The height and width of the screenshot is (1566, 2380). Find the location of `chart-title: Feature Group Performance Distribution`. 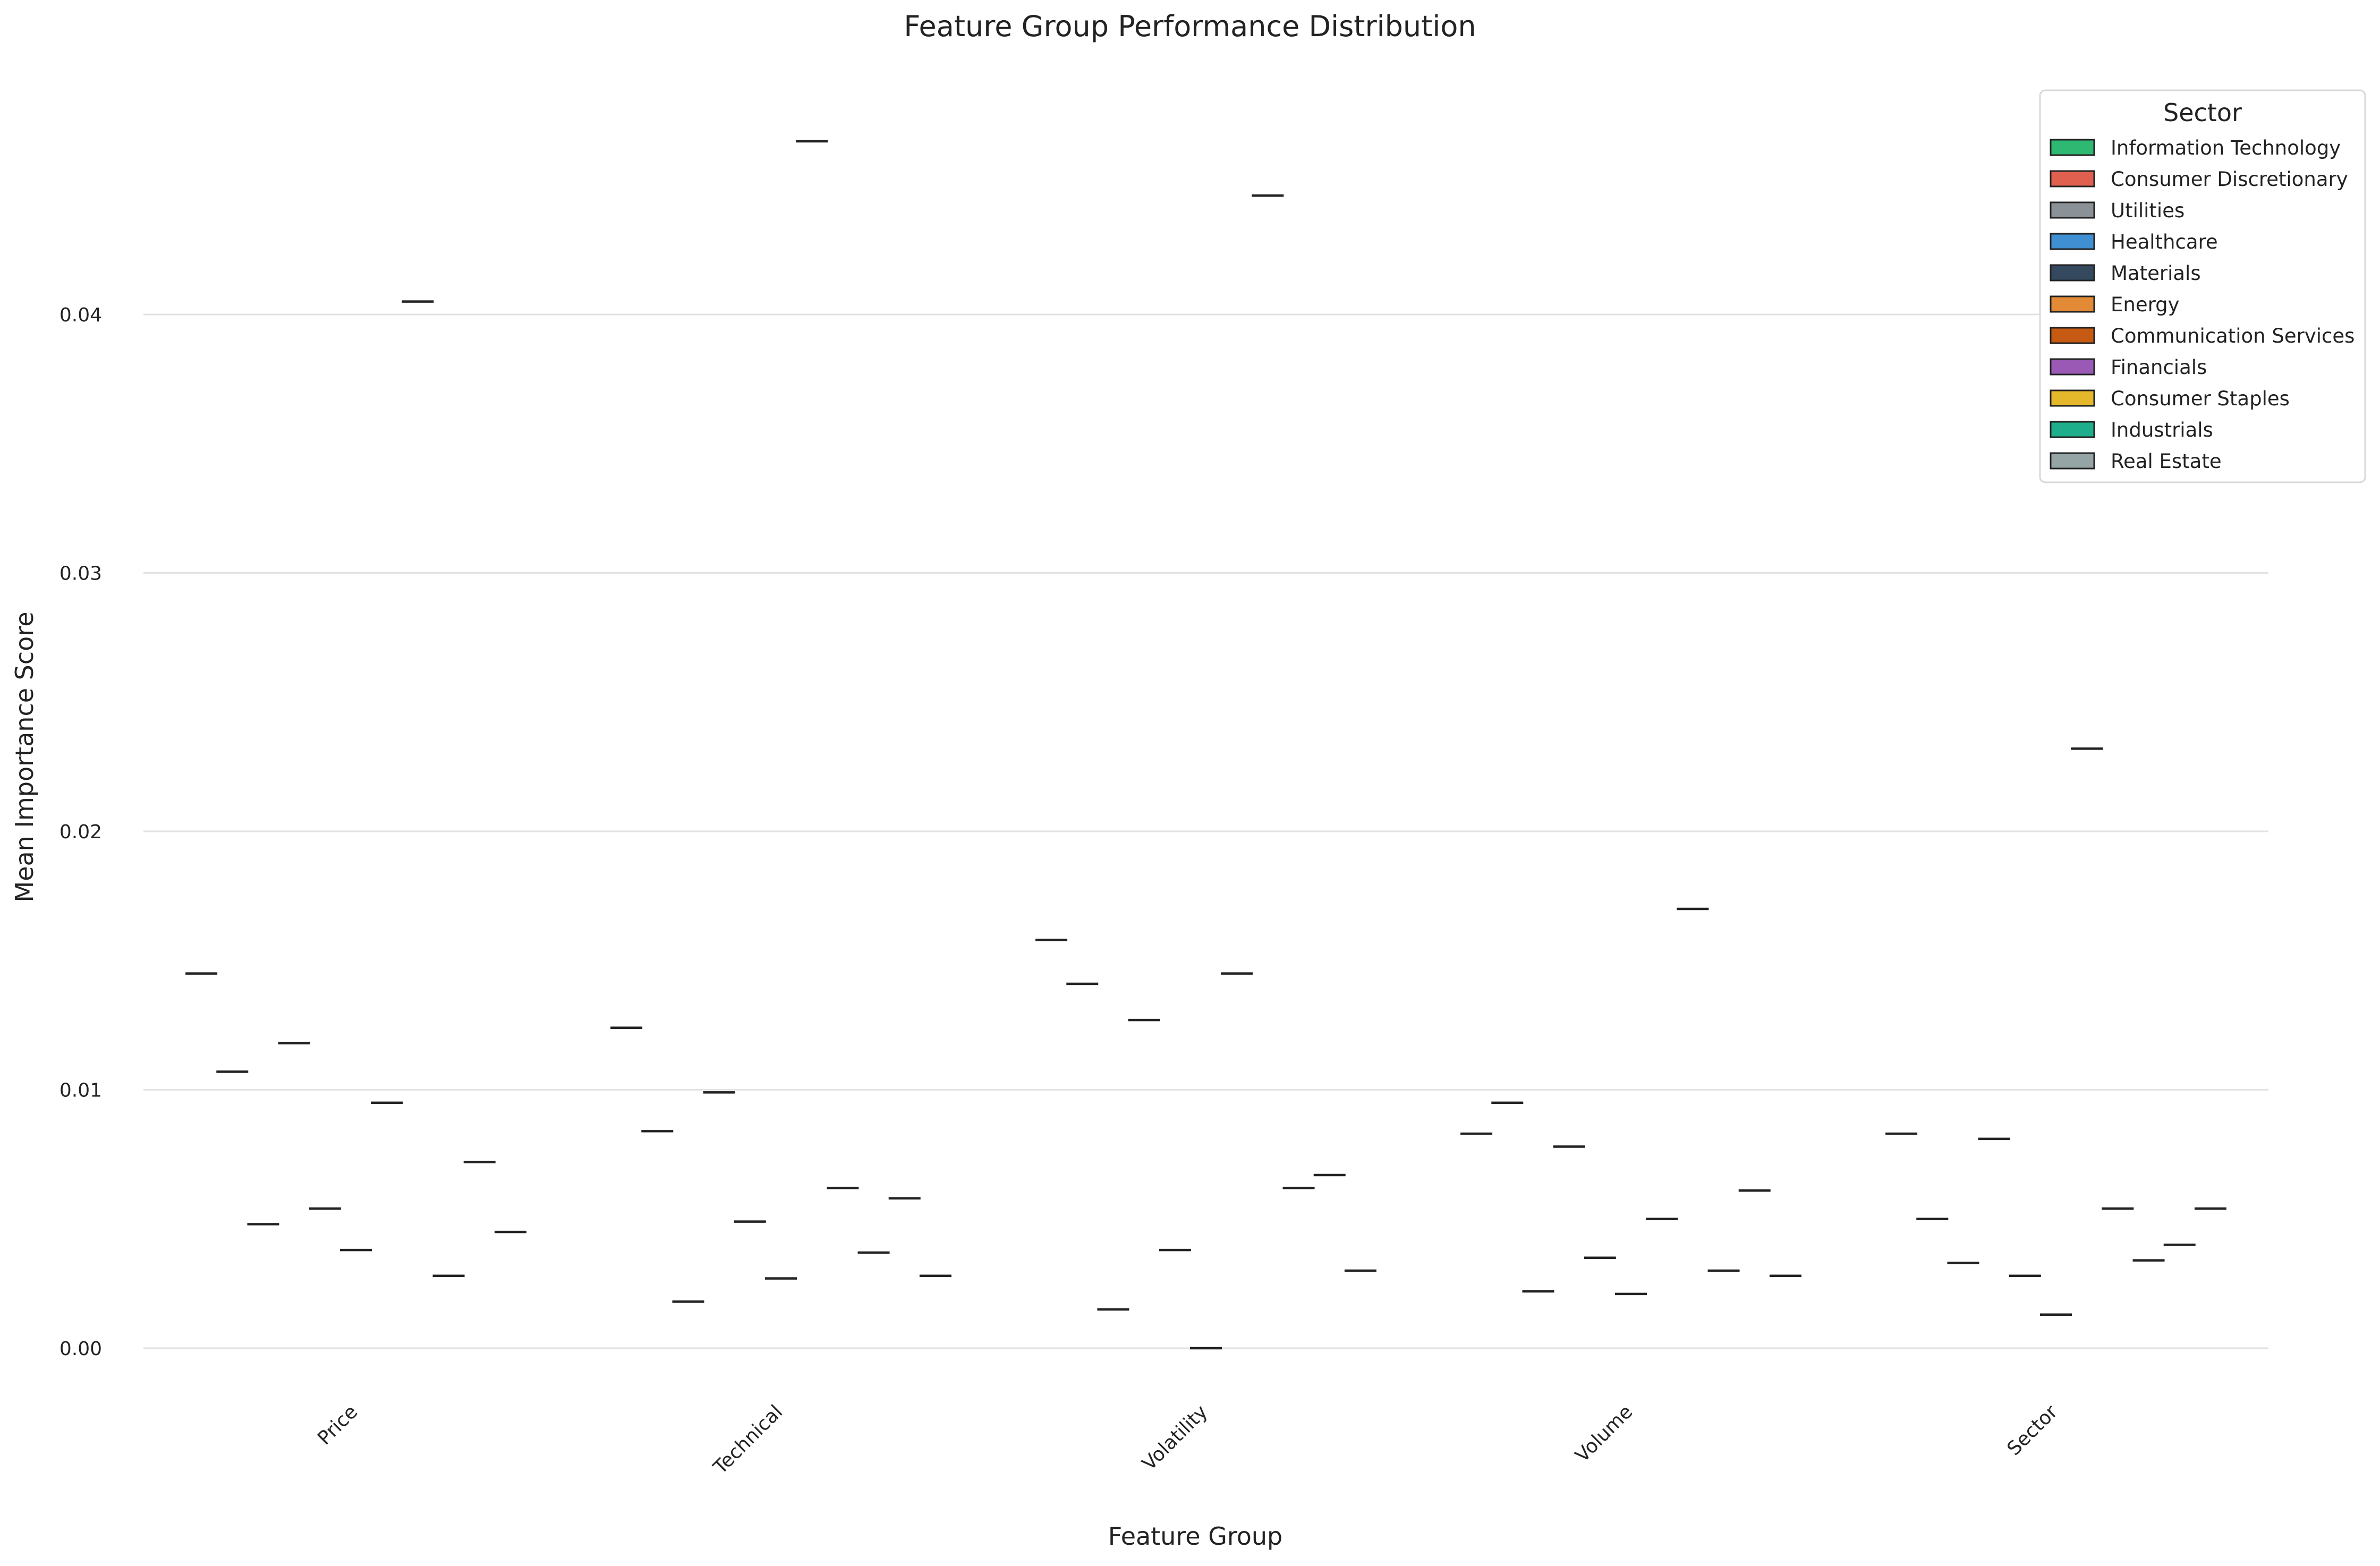

chart-title: Feature Group Performance Distribution is located at coordinates (1190, 26).